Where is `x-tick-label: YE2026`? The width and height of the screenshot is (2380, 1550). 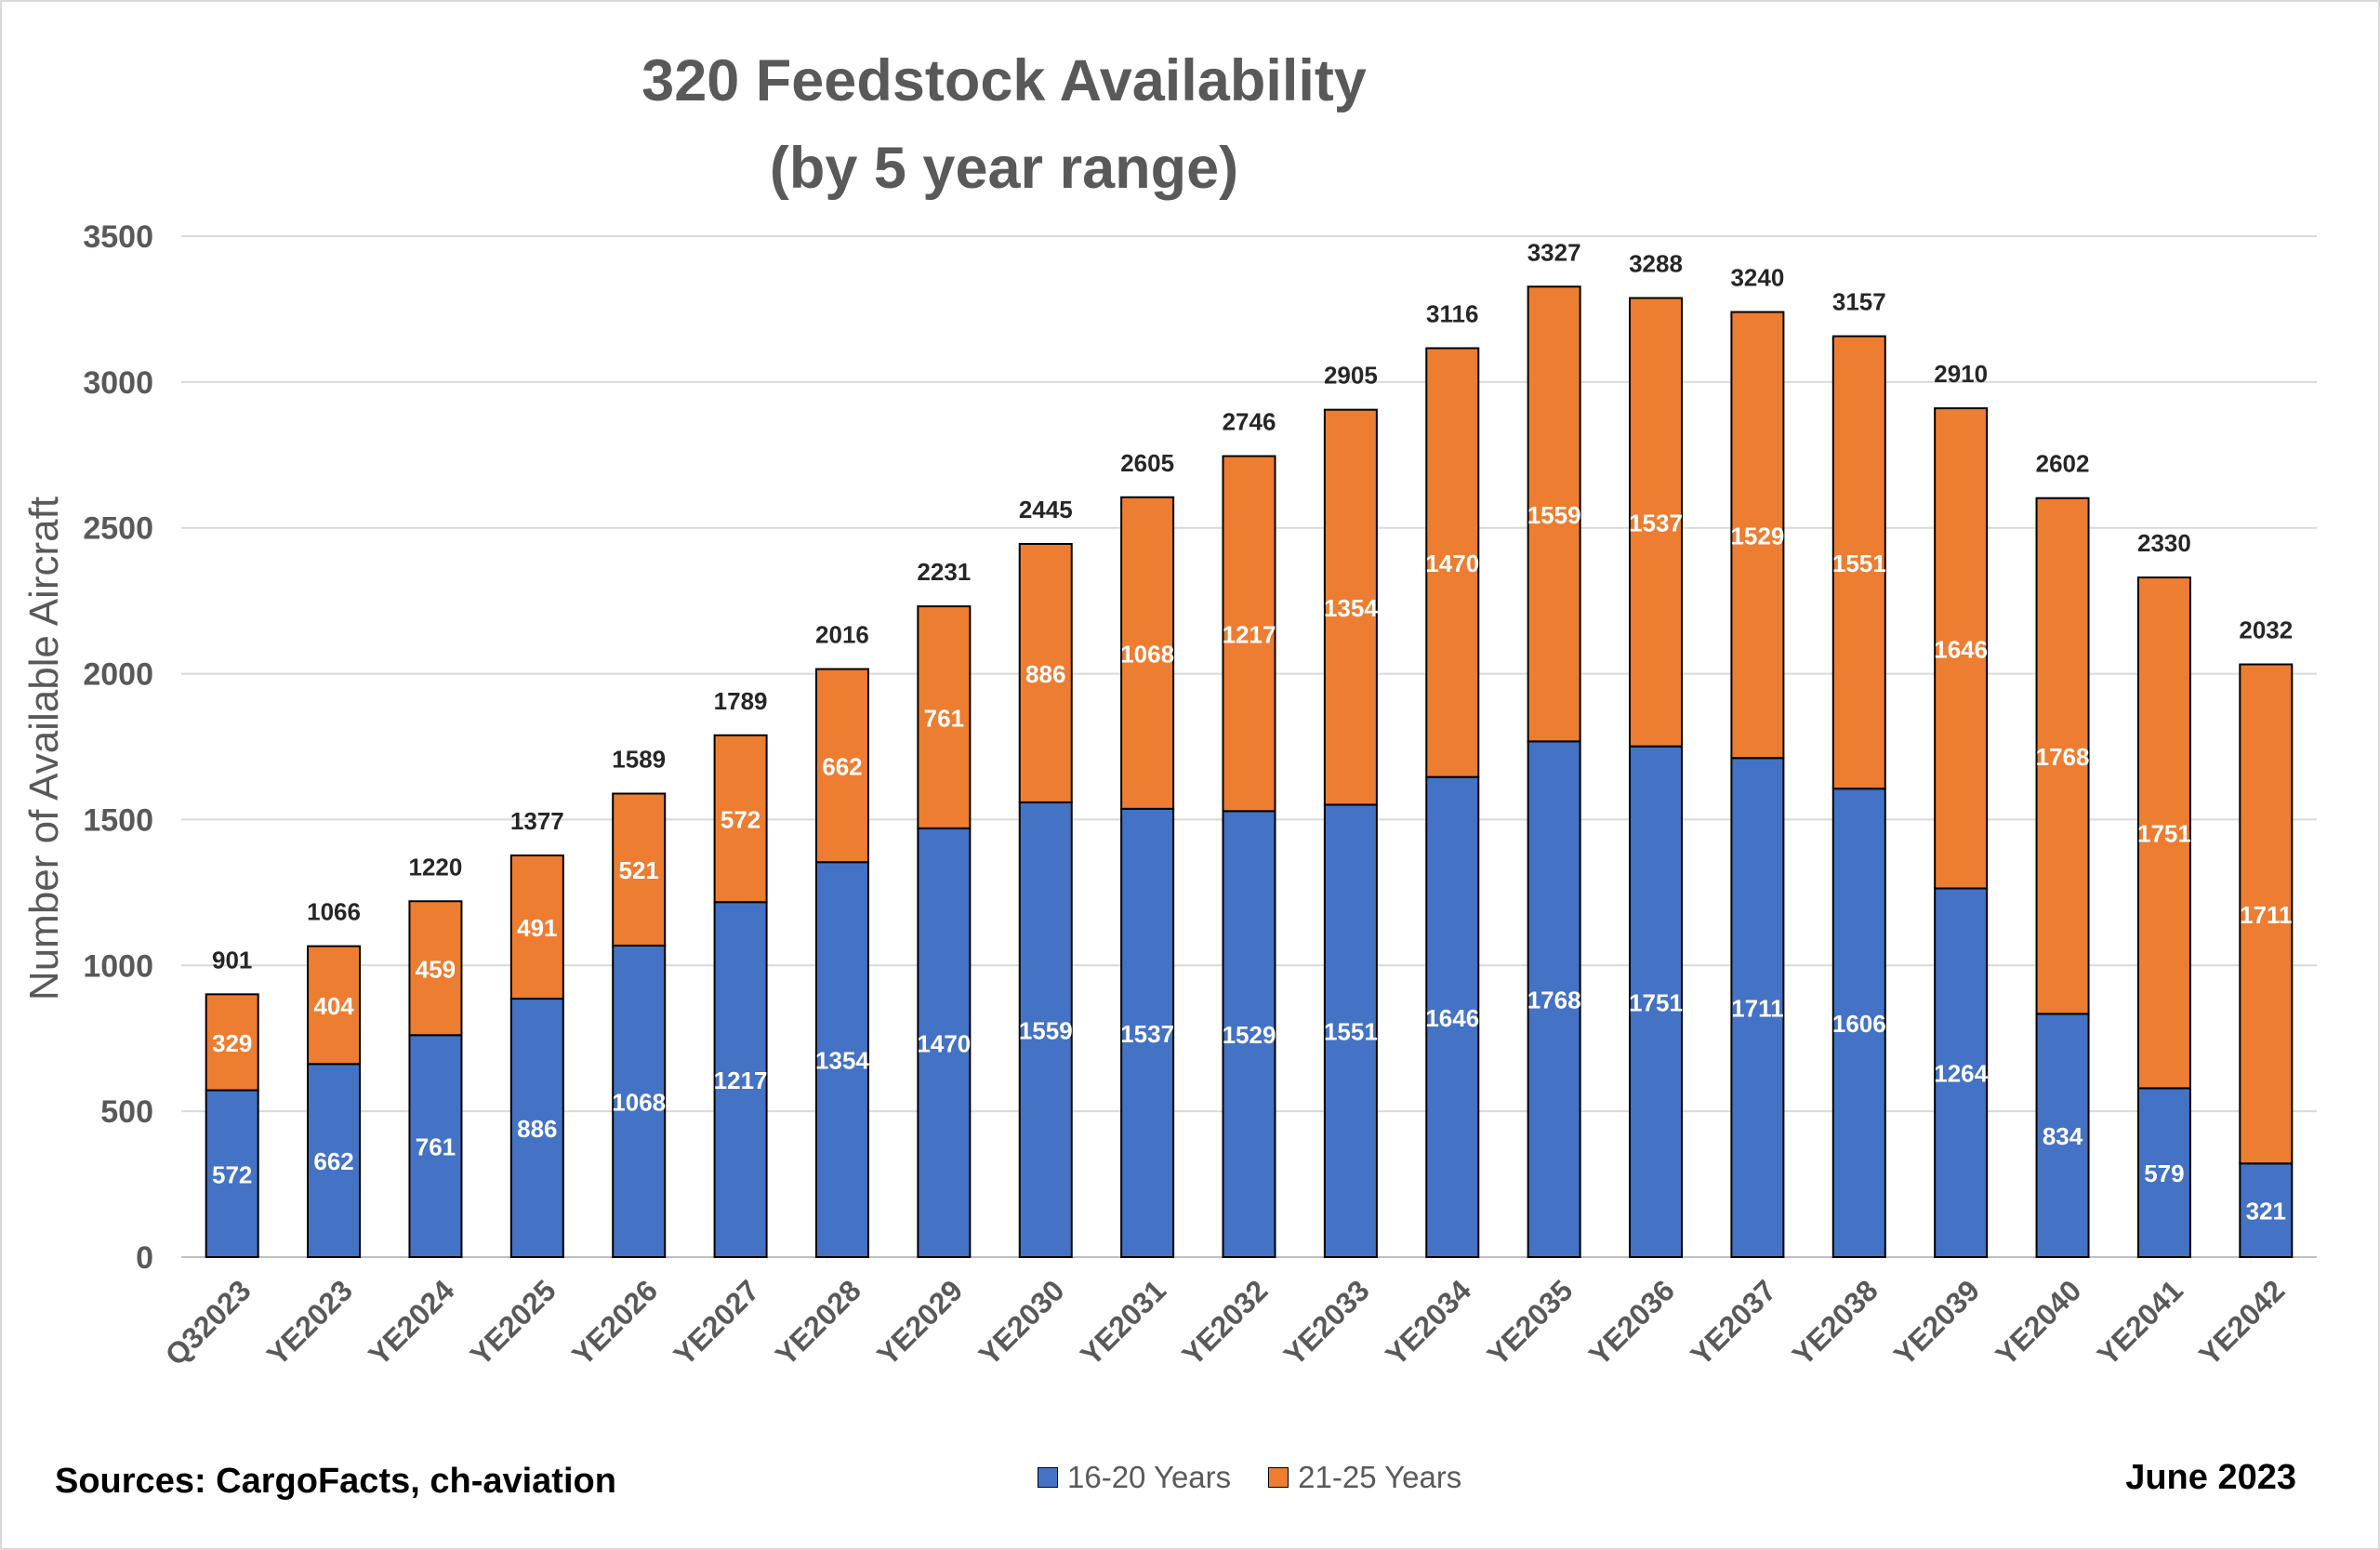
x-tick-label: YE2026 is located at coordinates (614, 1322).